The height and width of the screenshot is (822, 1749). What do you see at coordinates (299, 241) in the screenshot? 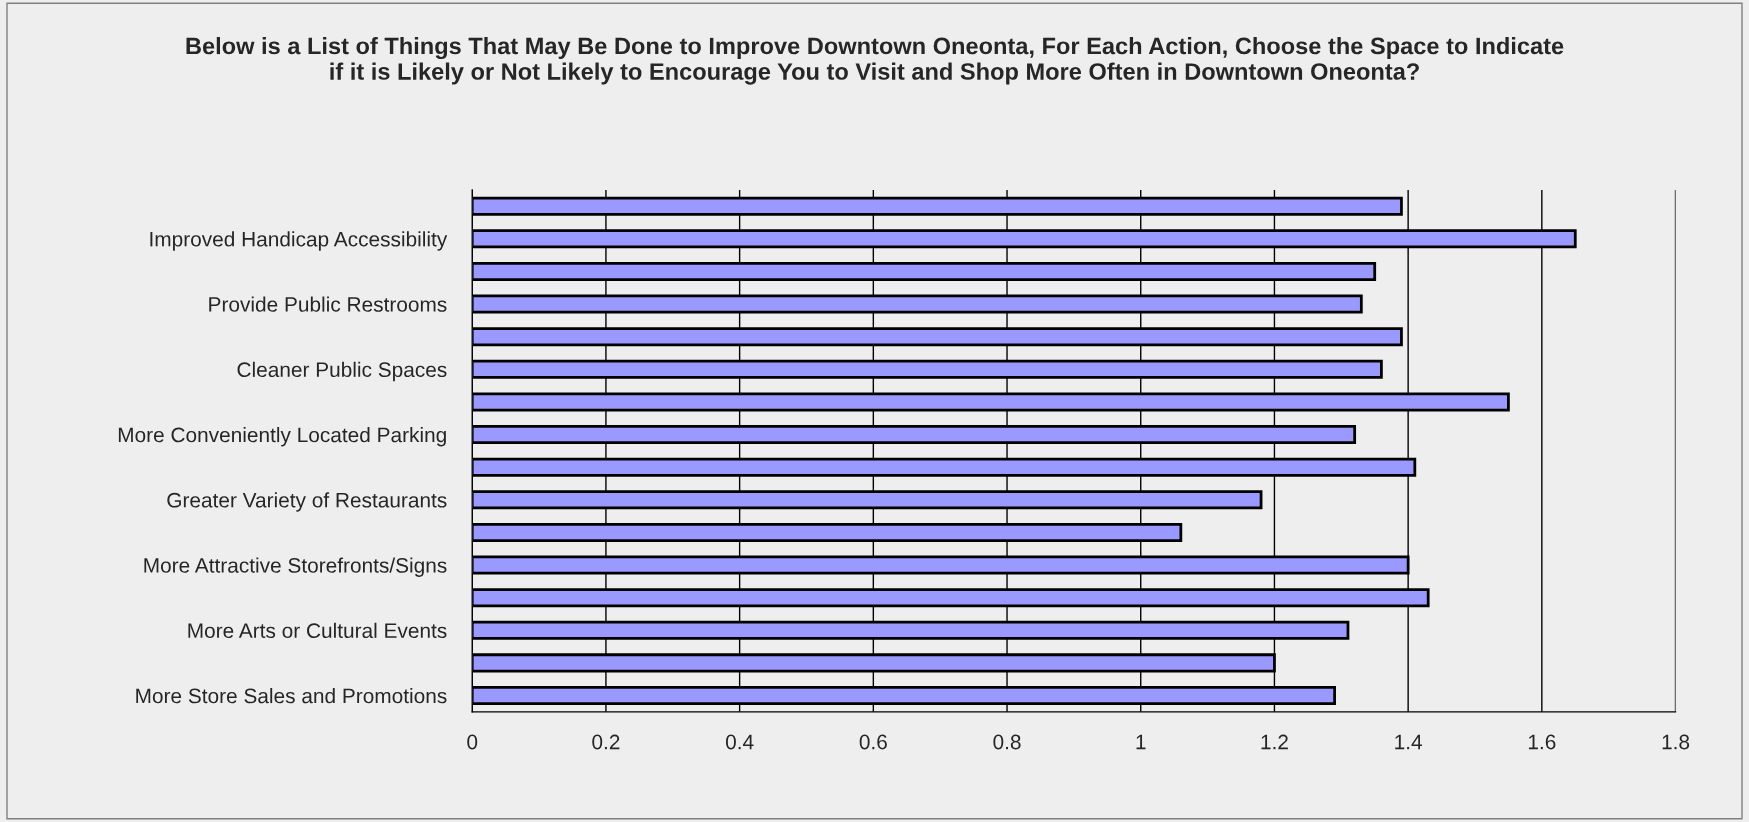
I see `y-tick-label: Improved Handicap Accessibility` at bounding box center [299, 241].